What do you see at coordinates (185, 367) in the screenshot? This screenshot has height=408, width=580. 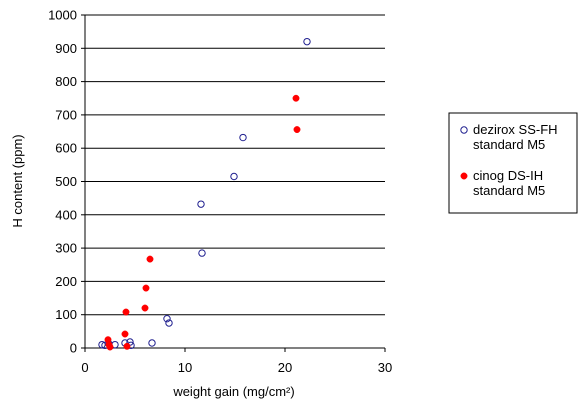 I see `x-tick-label: 10` at bounding box center [185, 367].